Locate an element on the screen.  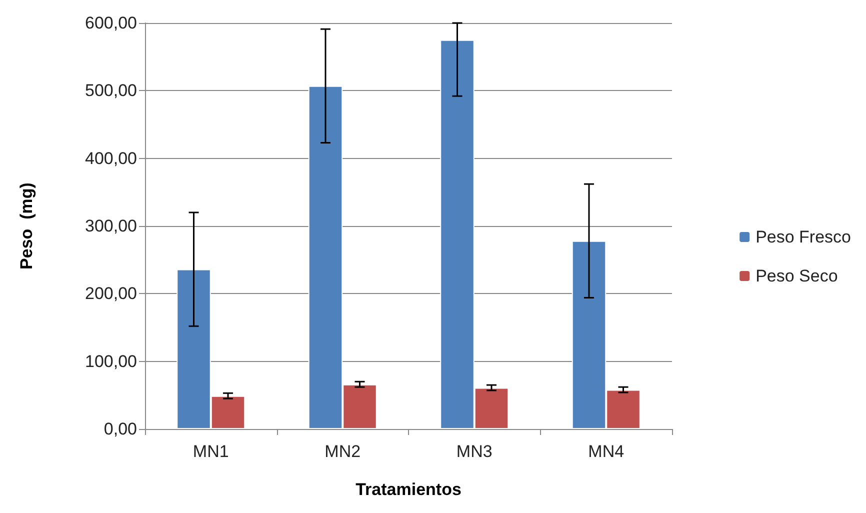
y-tick-label: 200,00 is located at coordinates (111, 294).